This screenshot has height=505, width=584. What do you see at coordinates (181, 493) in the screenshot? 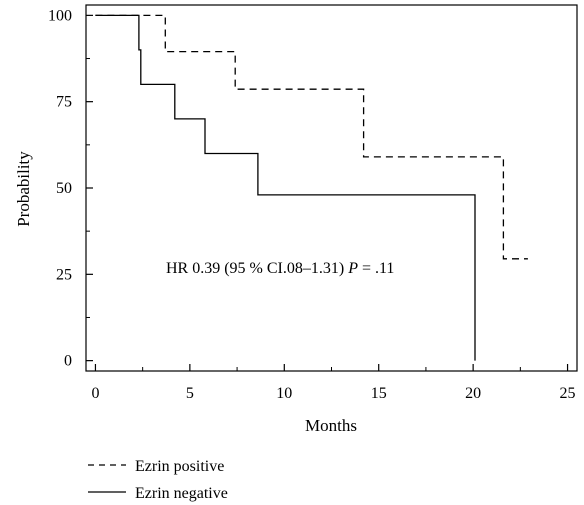
I see `legend-label-ezrin-negative: Ezrin negative` at bounding box center [181, 493].